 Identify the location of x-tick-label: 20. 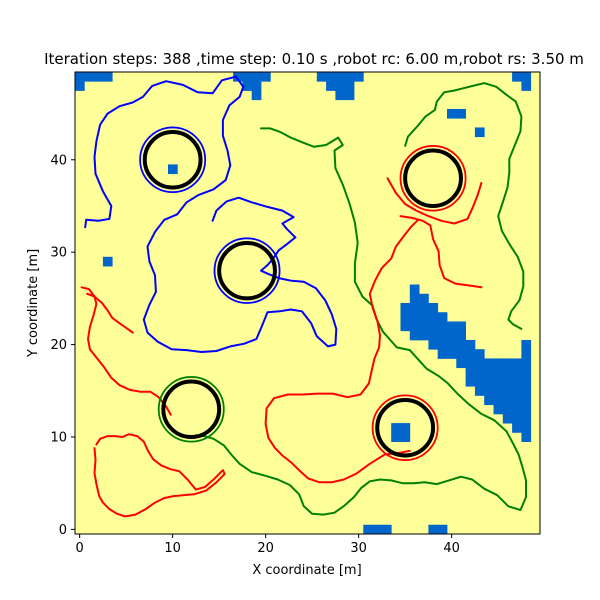
(265, 548).